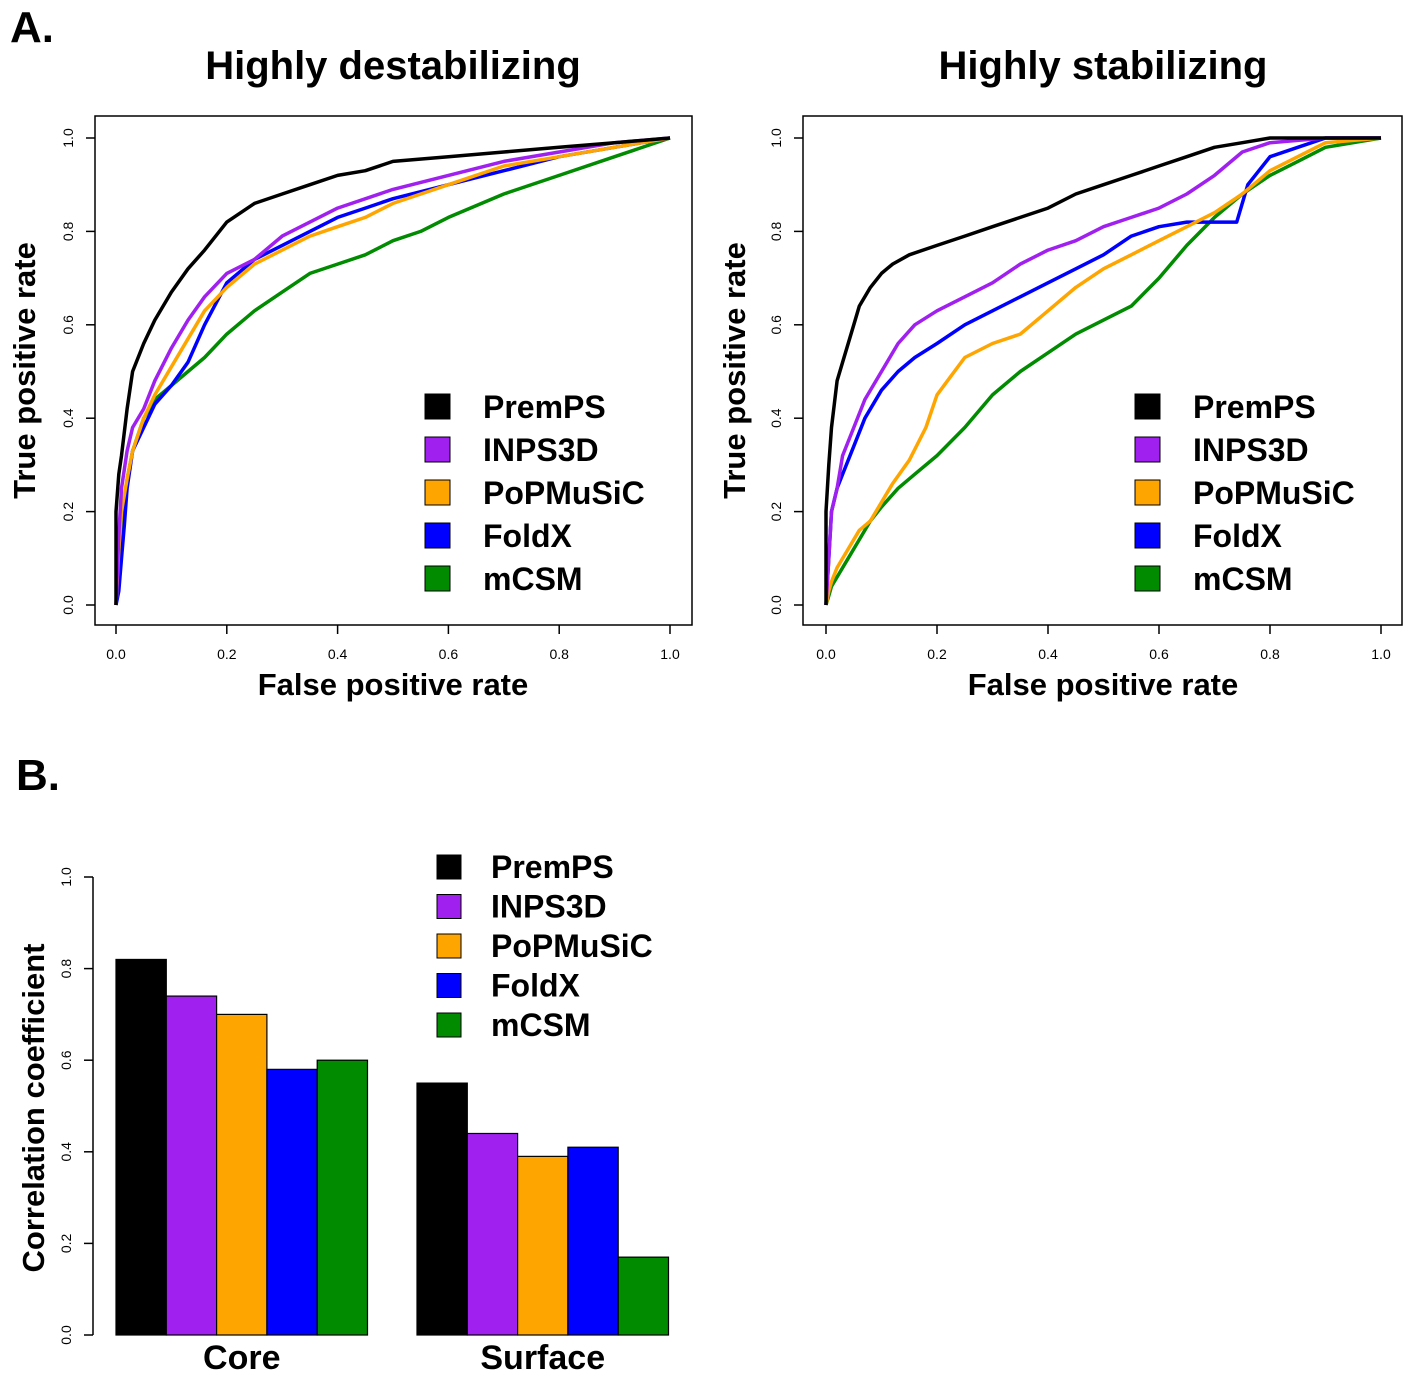 The height and width of the screenshot is (1373, 1413). Describe the element at coordinates (38, 775) in the screenshot. I see `panel-b-label: B.` at that location.